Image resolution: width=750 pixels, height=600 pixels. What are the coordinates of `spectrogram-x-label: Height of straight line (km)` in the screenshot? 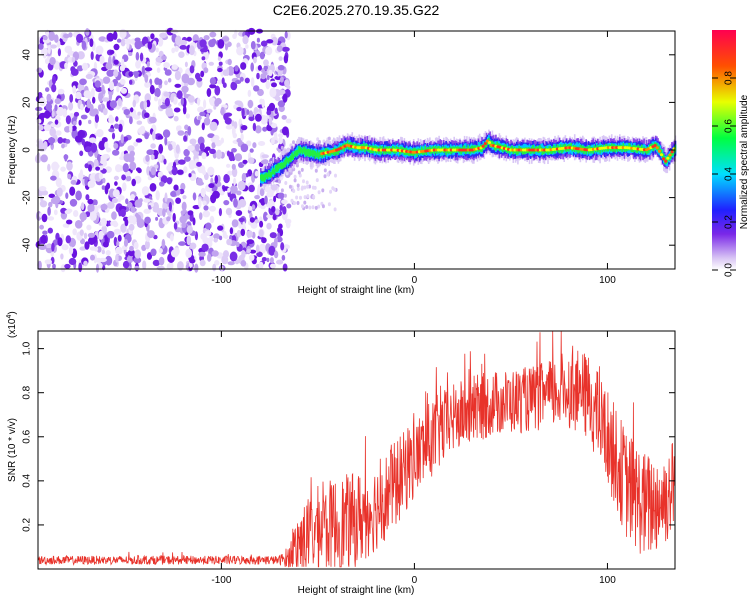 It's located at (356, 290).